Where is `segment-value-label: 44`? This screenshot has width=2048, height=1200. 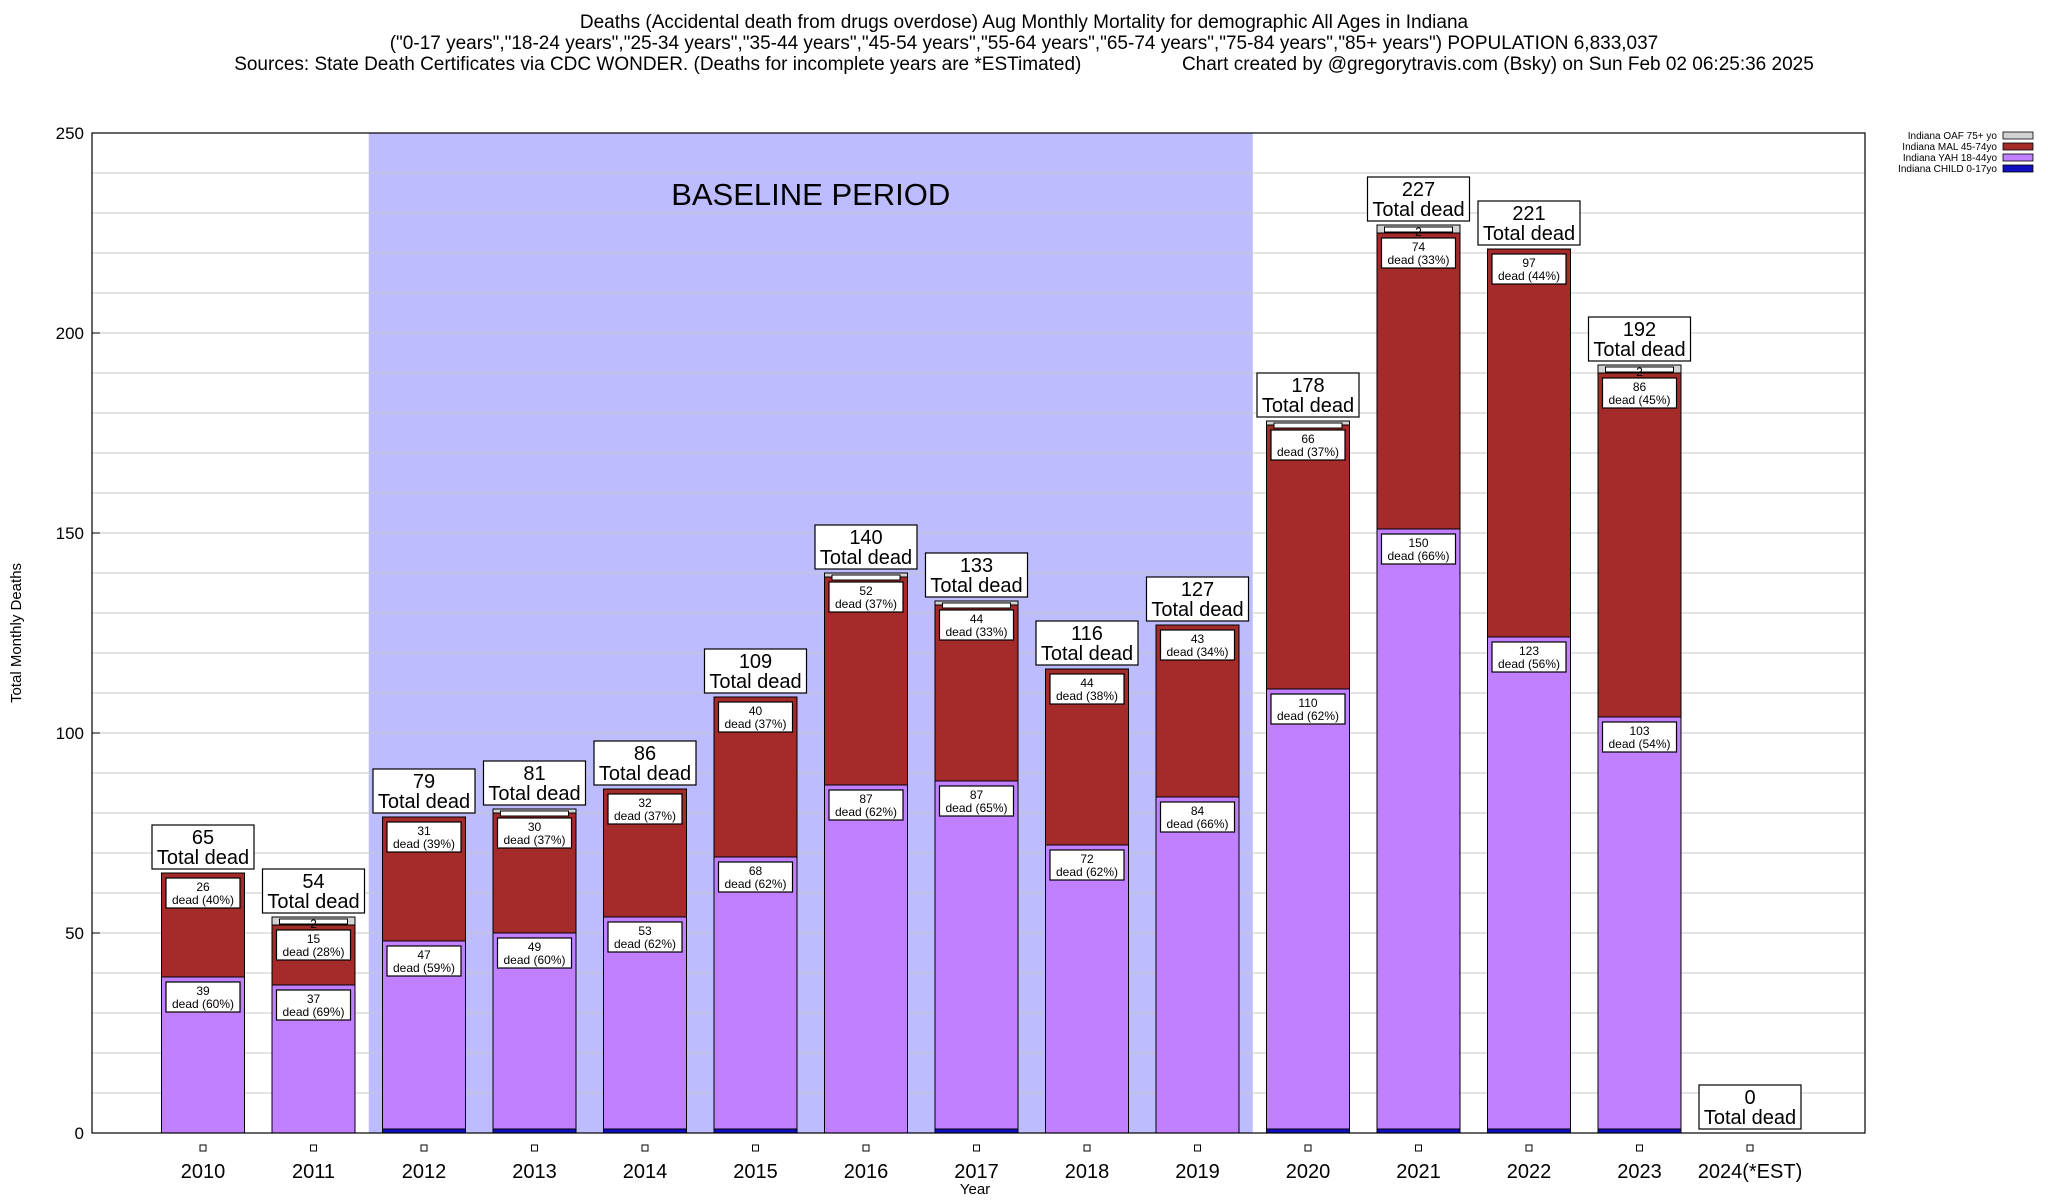 segment-value-label: 44 is located at coordinates (1087, 683).